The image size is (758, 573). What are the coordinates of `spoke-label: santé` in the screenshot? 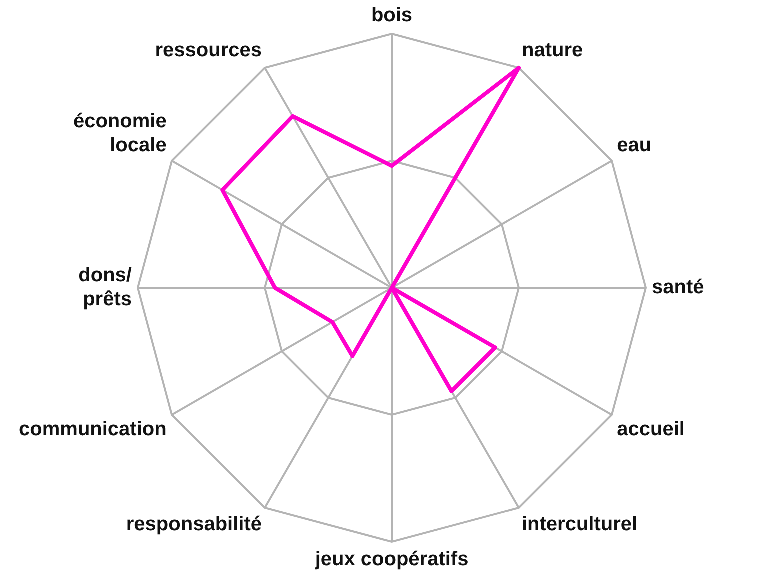 It's located at (678, 287).